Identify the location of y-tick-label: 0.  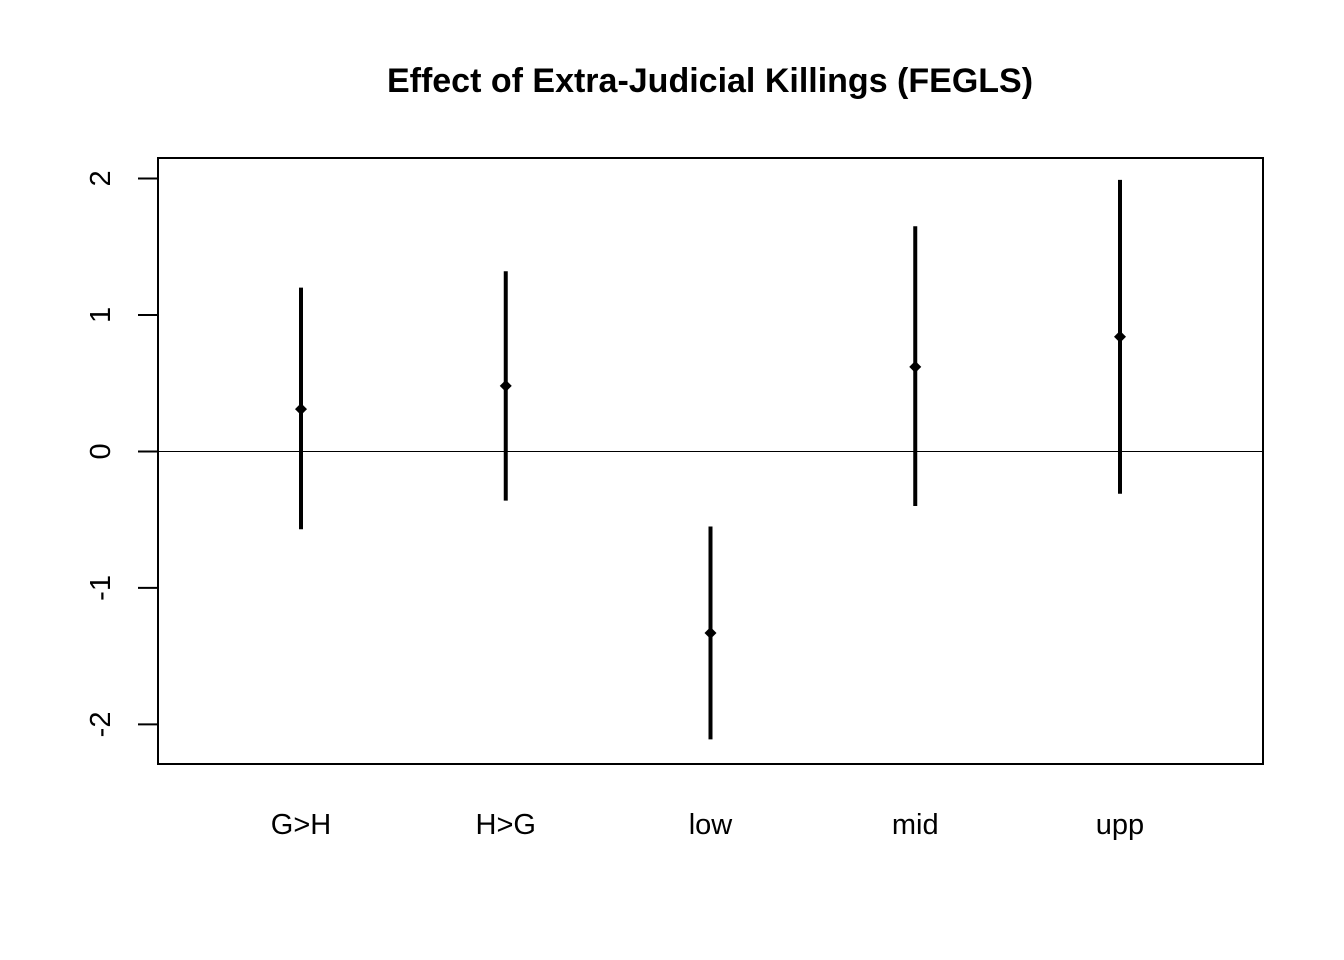
(101, 451).